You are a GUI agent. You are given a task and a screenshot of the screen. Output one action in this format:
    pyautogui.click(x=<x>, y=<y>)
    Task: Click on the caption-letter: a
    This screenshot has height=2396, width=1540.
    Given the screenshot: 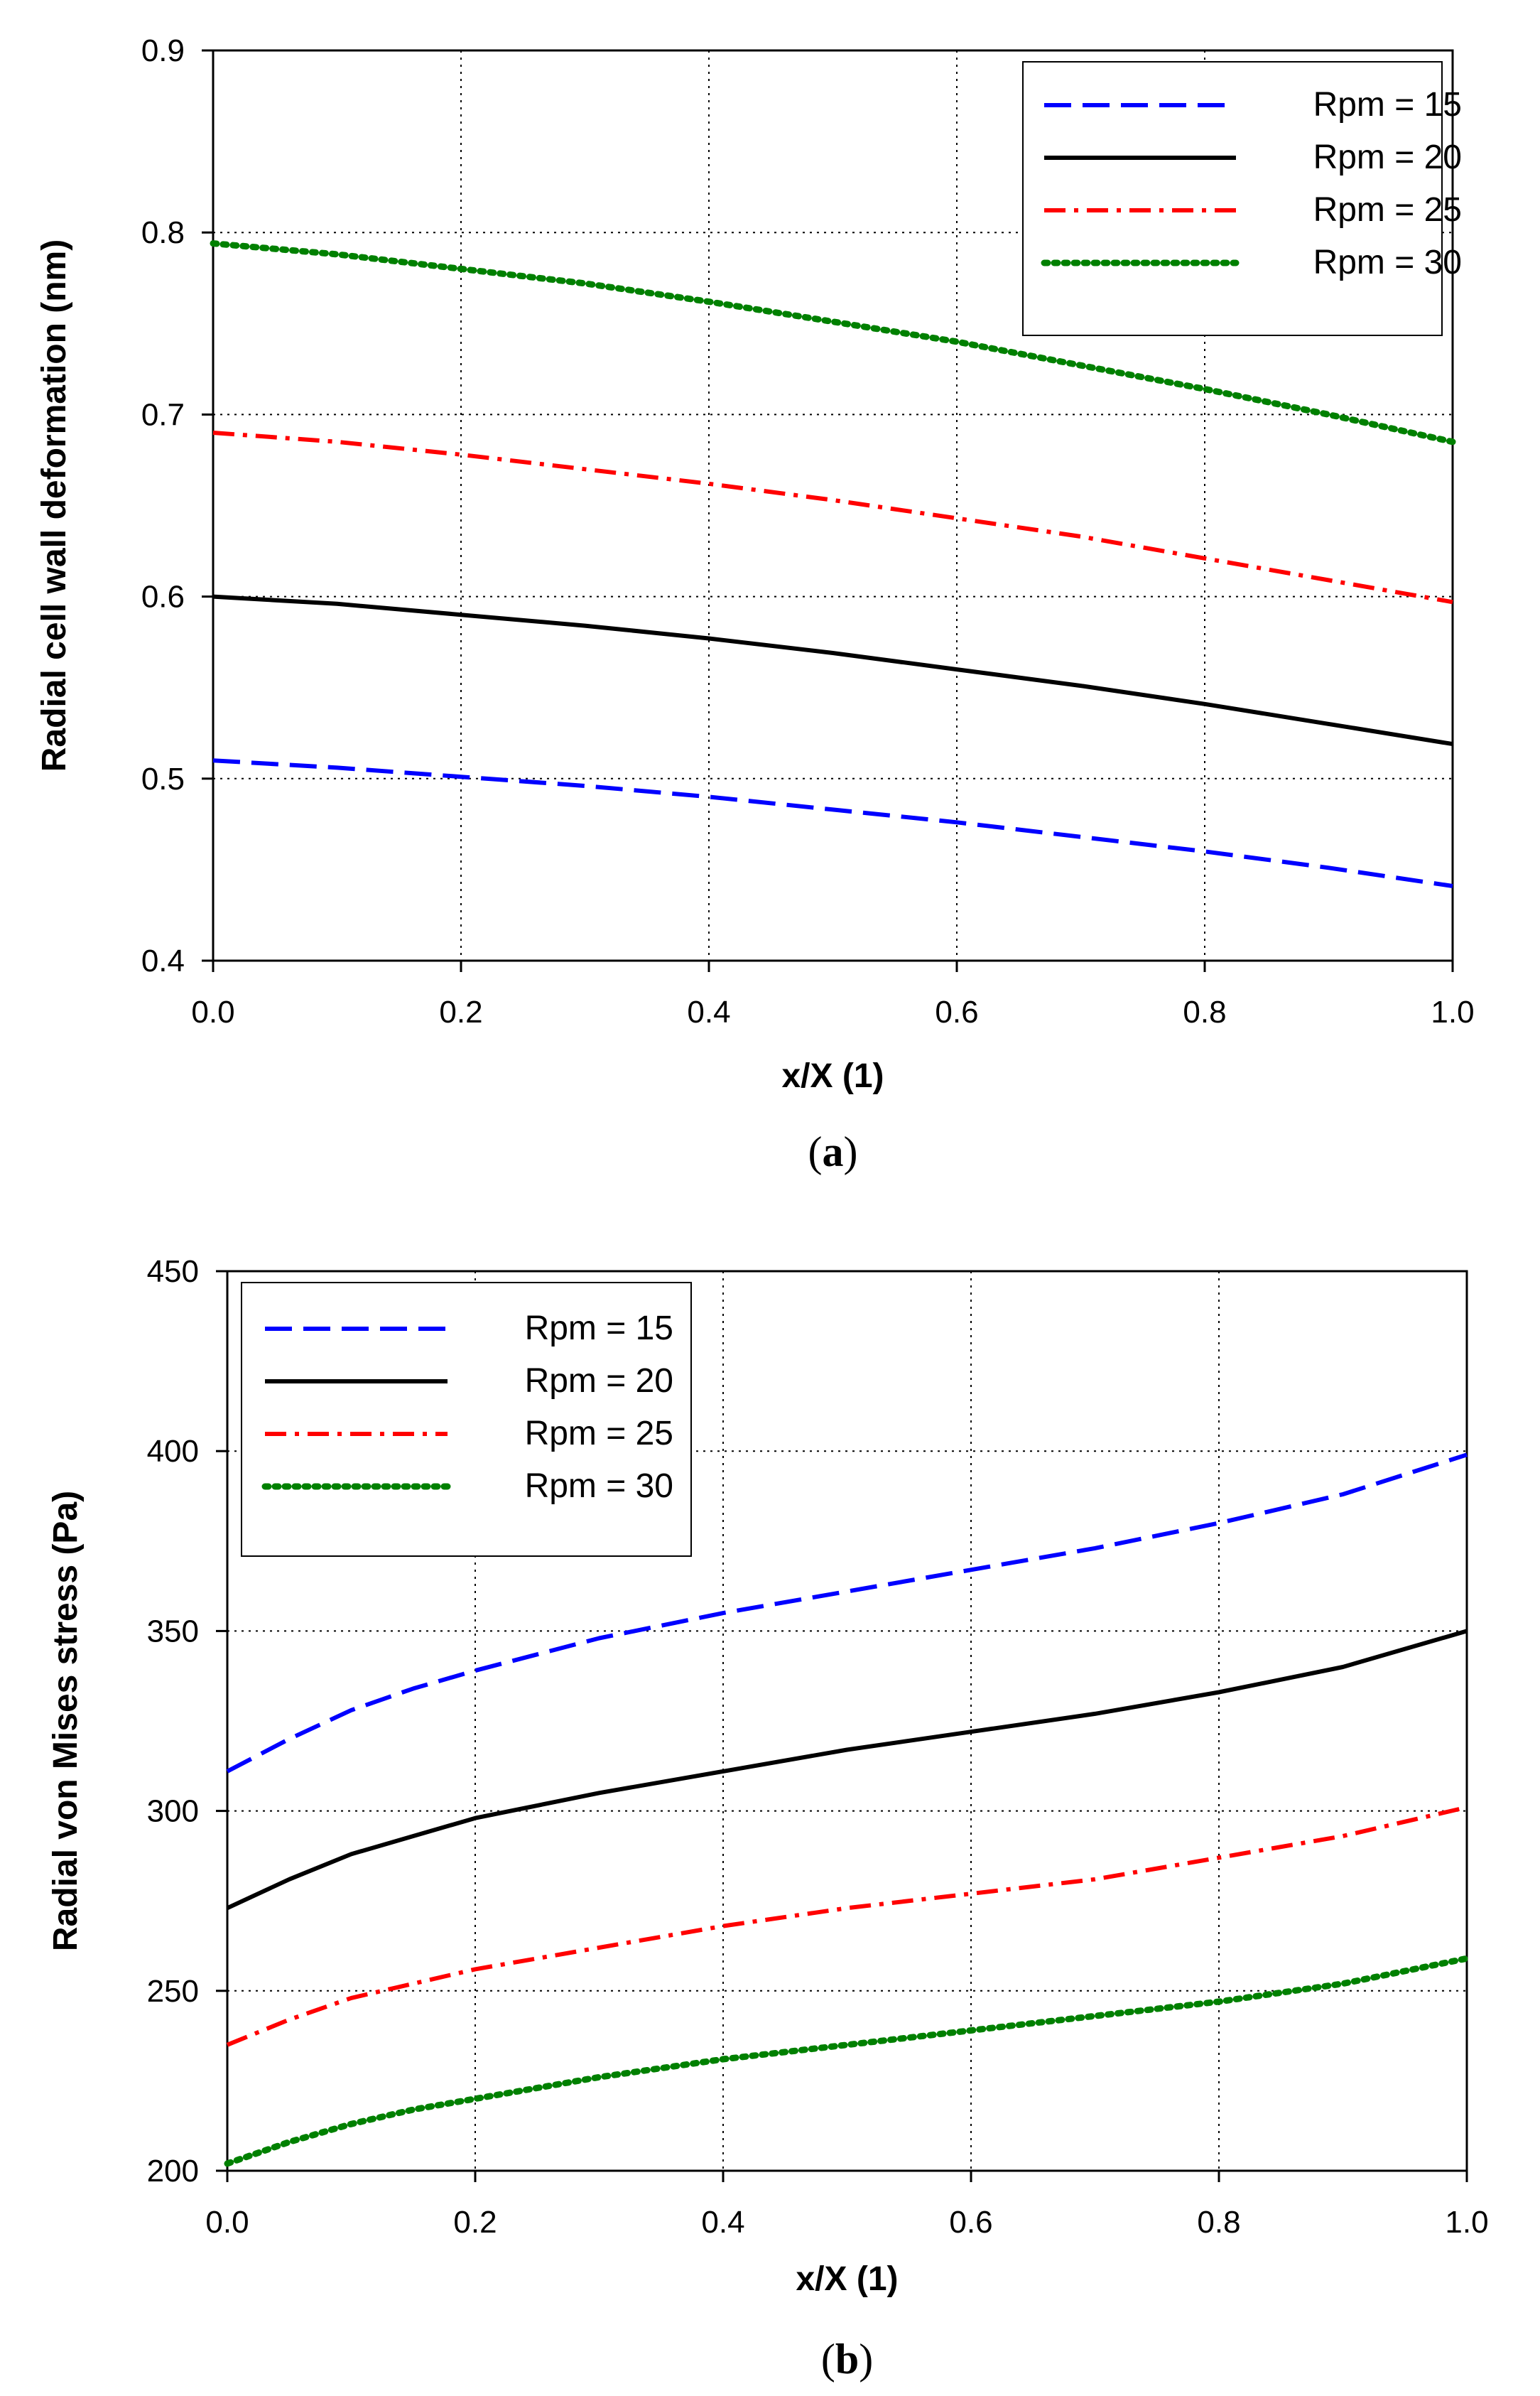 What is the action you would take?
    pyautogui.click(x=834, y=1151)
    